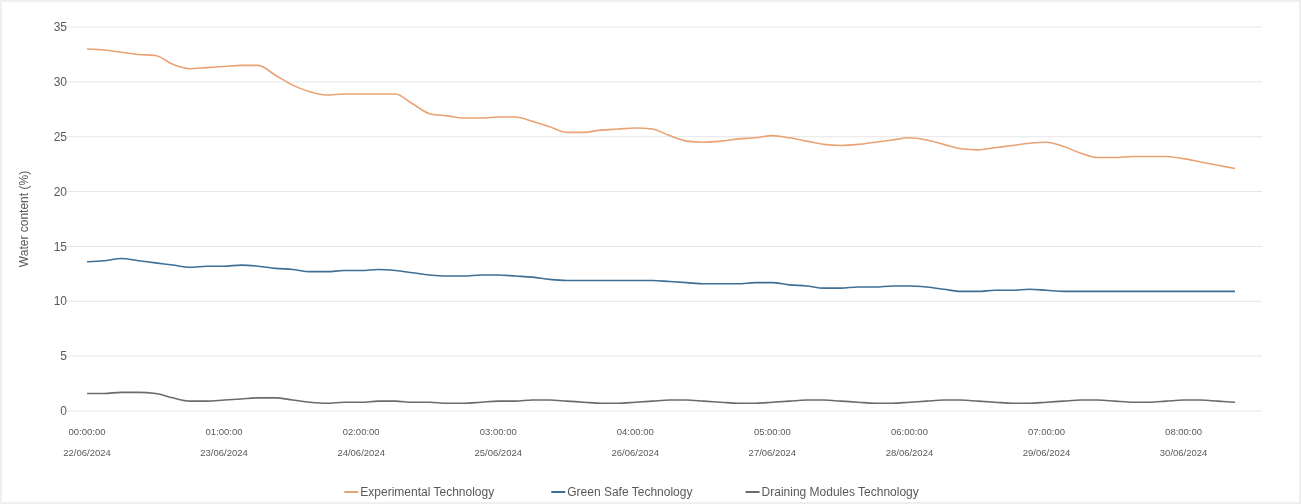 This screenshot has height=504, width=1301. I want to click on x-tick-label: 08:00:00 30/06/2024, so click(1183, 442).